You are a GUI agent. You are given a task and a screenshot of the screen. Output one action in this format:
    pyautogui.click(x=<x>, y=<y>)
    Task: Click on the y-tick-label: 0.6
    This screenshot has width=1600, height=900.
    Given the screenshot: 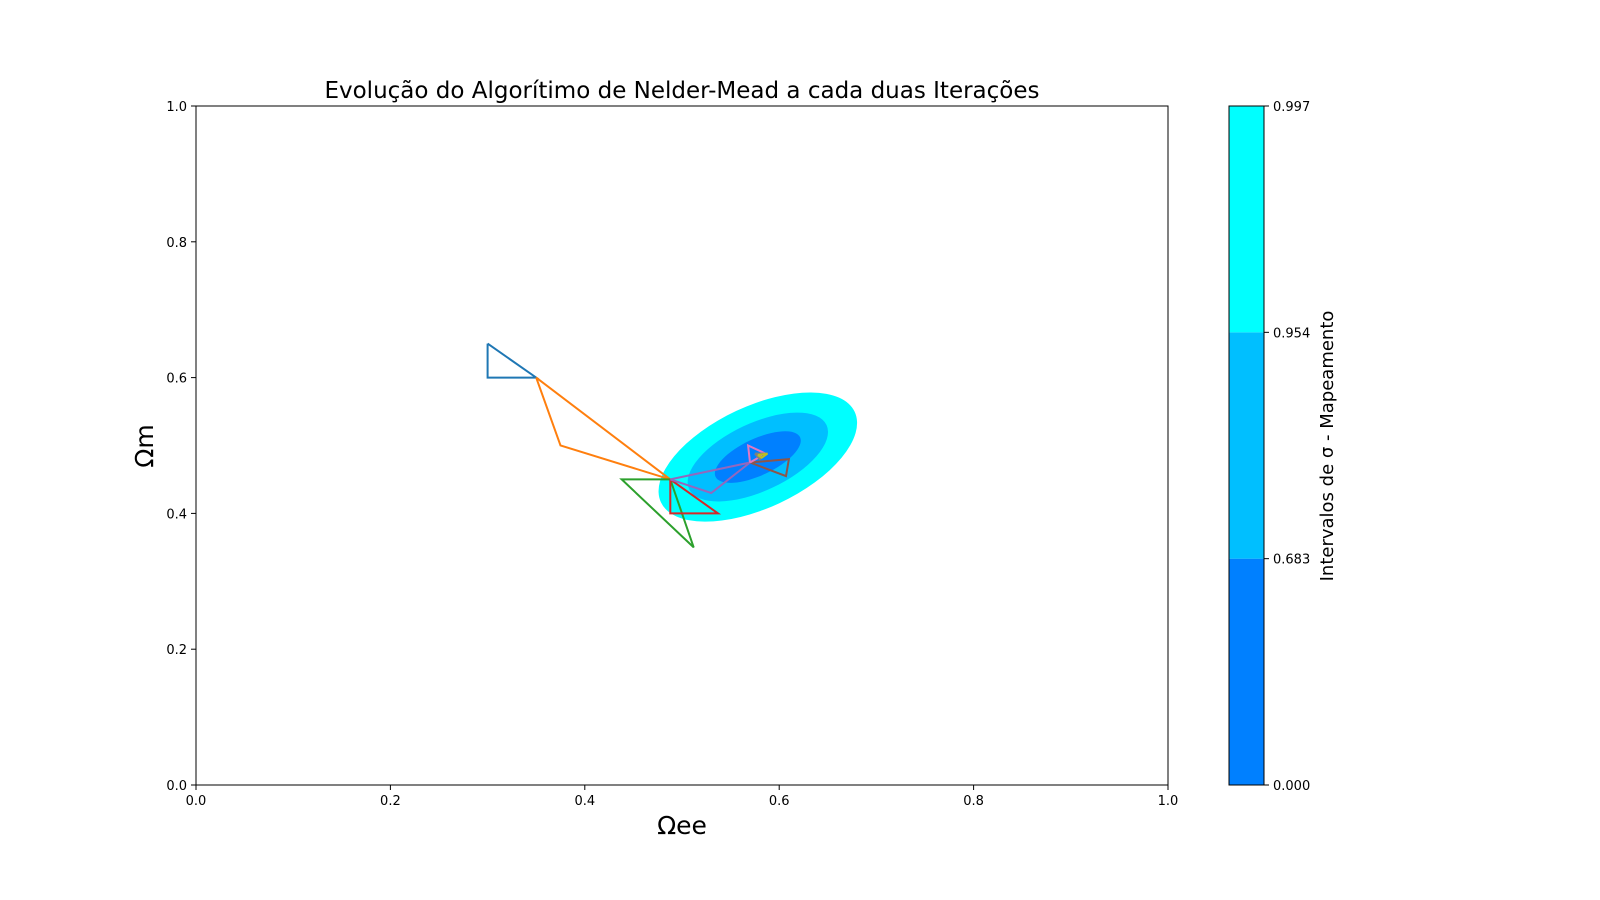 What is the action you would take?
    pyautogui.click(x=176, y=379)
    